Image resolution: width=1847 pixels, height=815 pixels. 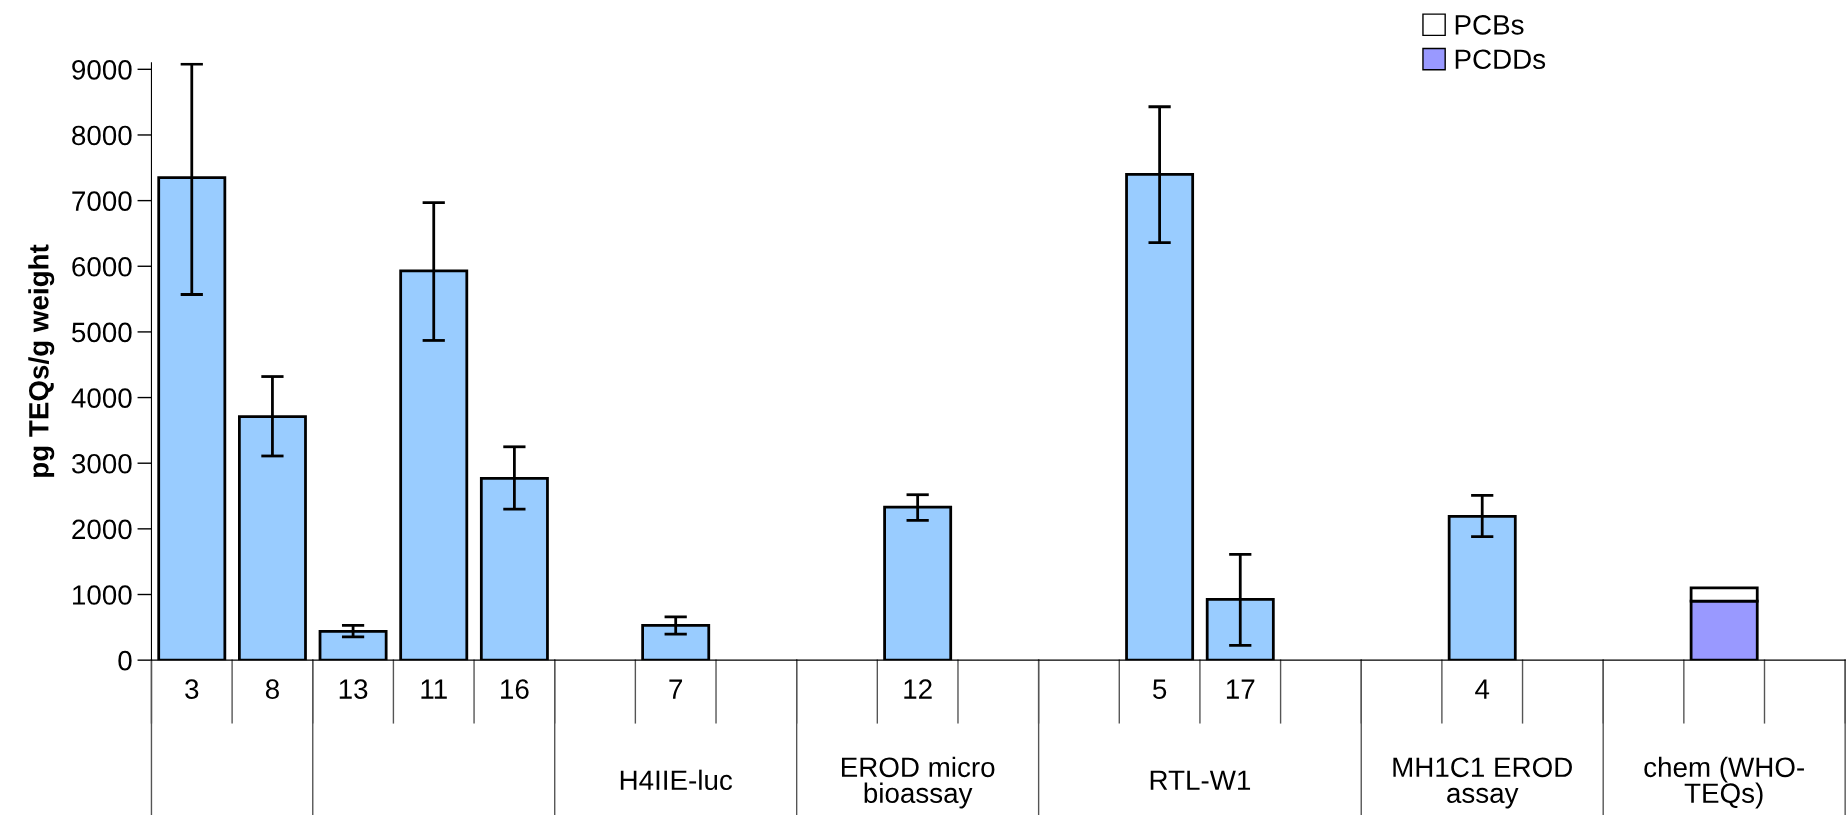 What do you see at coordinates (1489, 25) in the screenshot?
I see `legend-label: PCBs` at bounding box center [1489, 25].